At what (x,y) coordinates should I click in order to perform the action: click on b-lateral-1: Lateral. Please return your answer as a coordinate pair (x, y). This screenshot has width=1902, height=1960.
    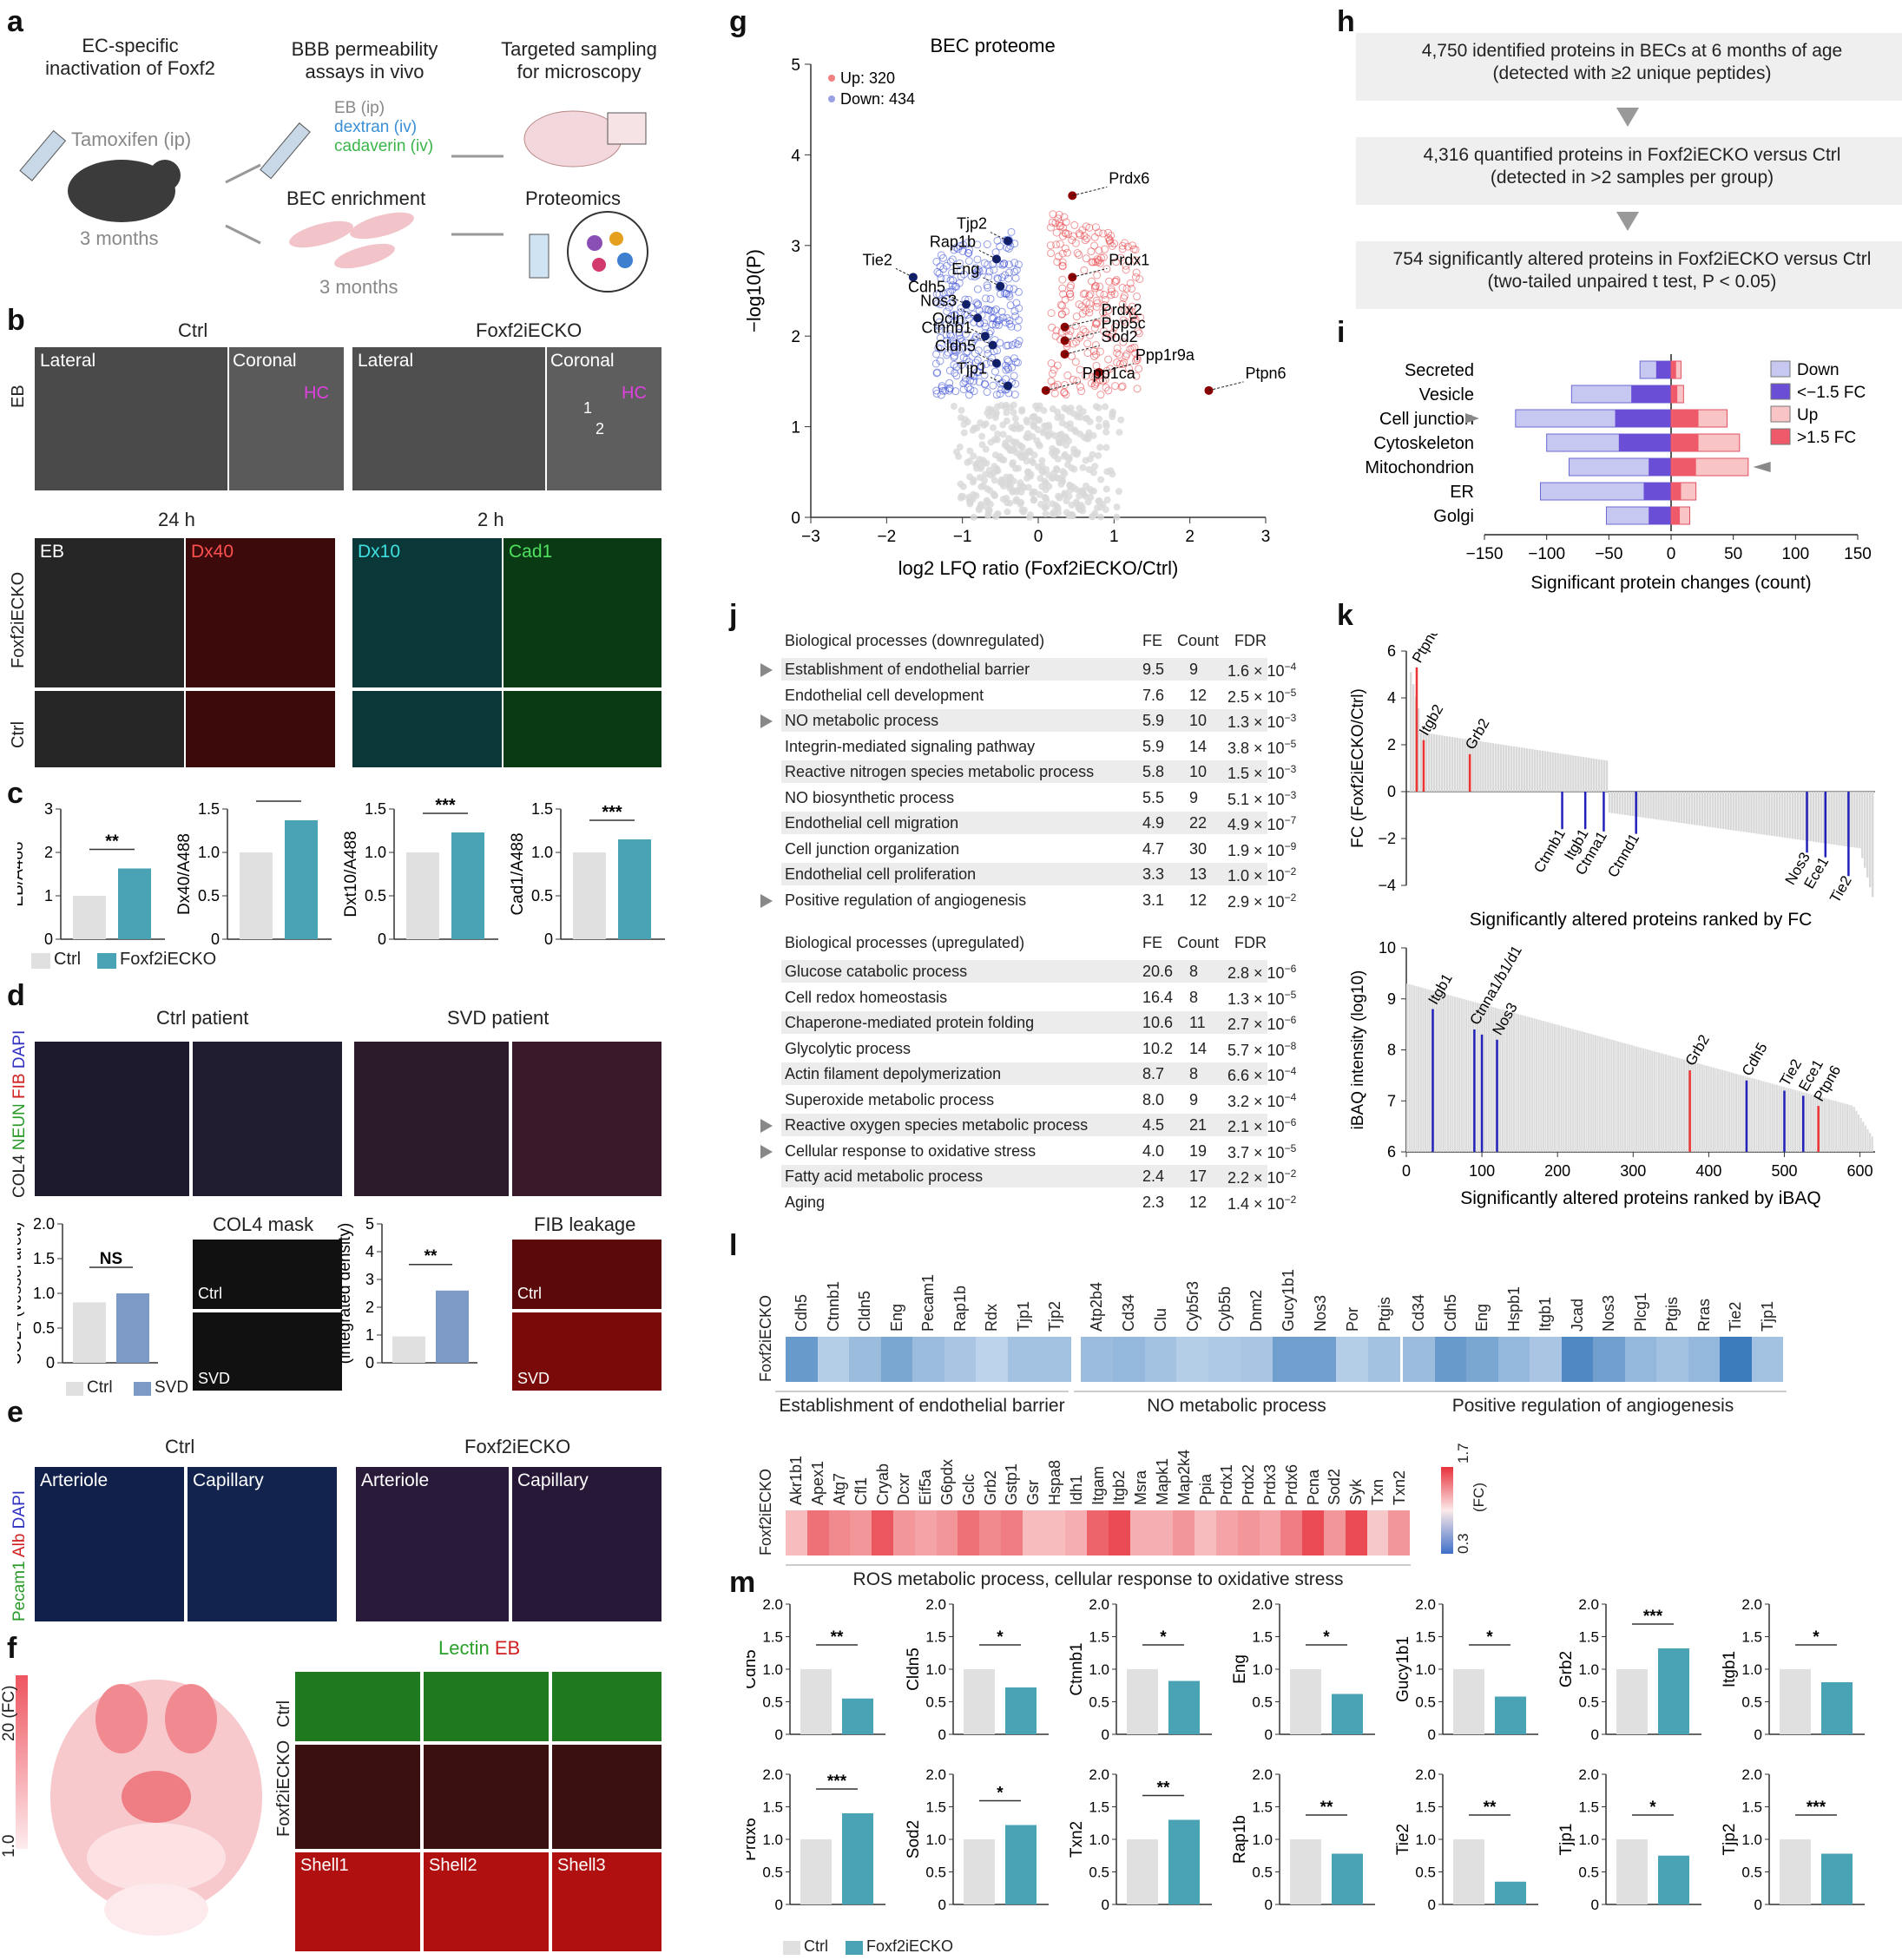
    Looking at the image, I should click on (68, 361).